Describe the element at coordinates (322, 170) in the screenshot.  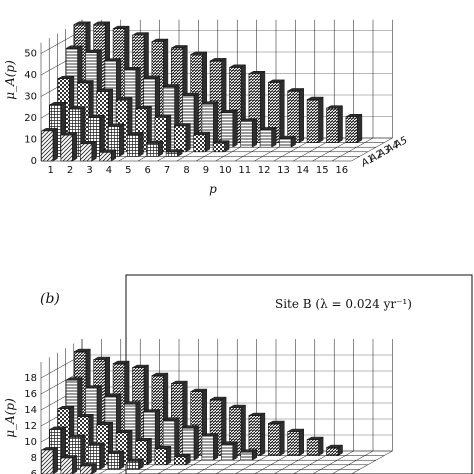
I see `x-tick-label: 15` at that location.